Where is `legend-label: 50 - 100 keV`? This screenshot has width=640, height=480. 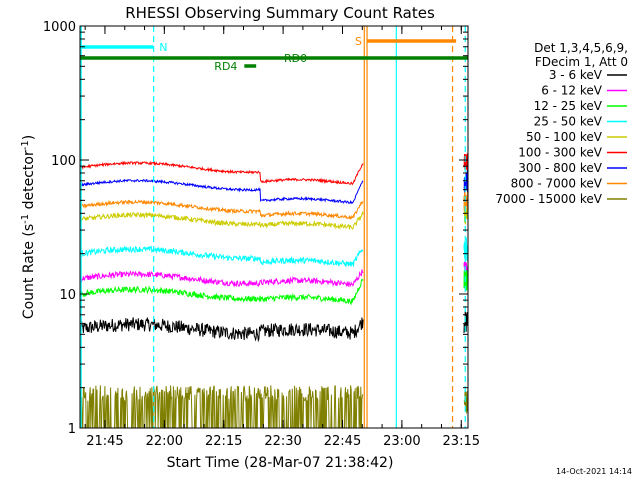
legend-label: 50 - 100 keV is located at coordinates (564, 137).